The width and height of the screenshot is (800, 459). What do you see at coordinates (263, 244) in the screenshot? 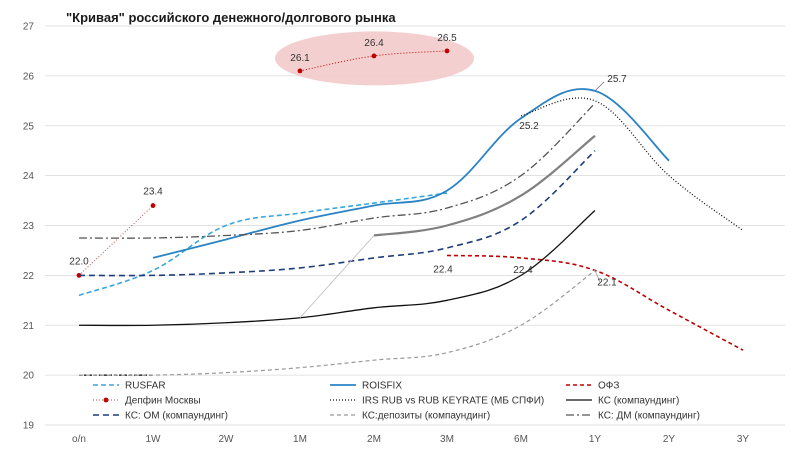
I see `series-line-s0` at bounding box center [263, 244].